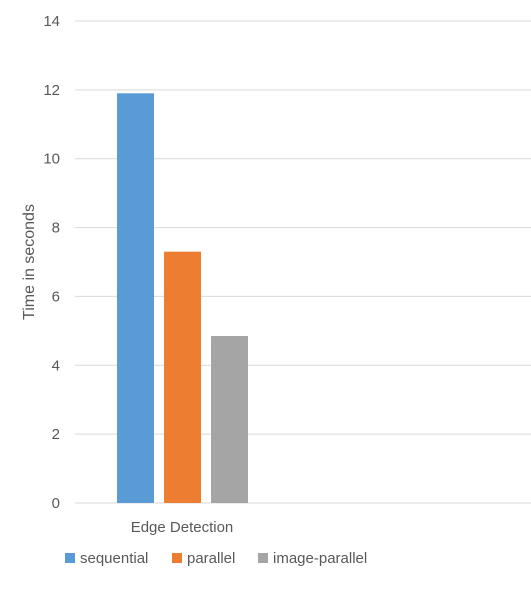  What do you see at coordinates (56, 503) in the screenshot?
I see `y-tick-label: 0` at bounding box center [56, 503].